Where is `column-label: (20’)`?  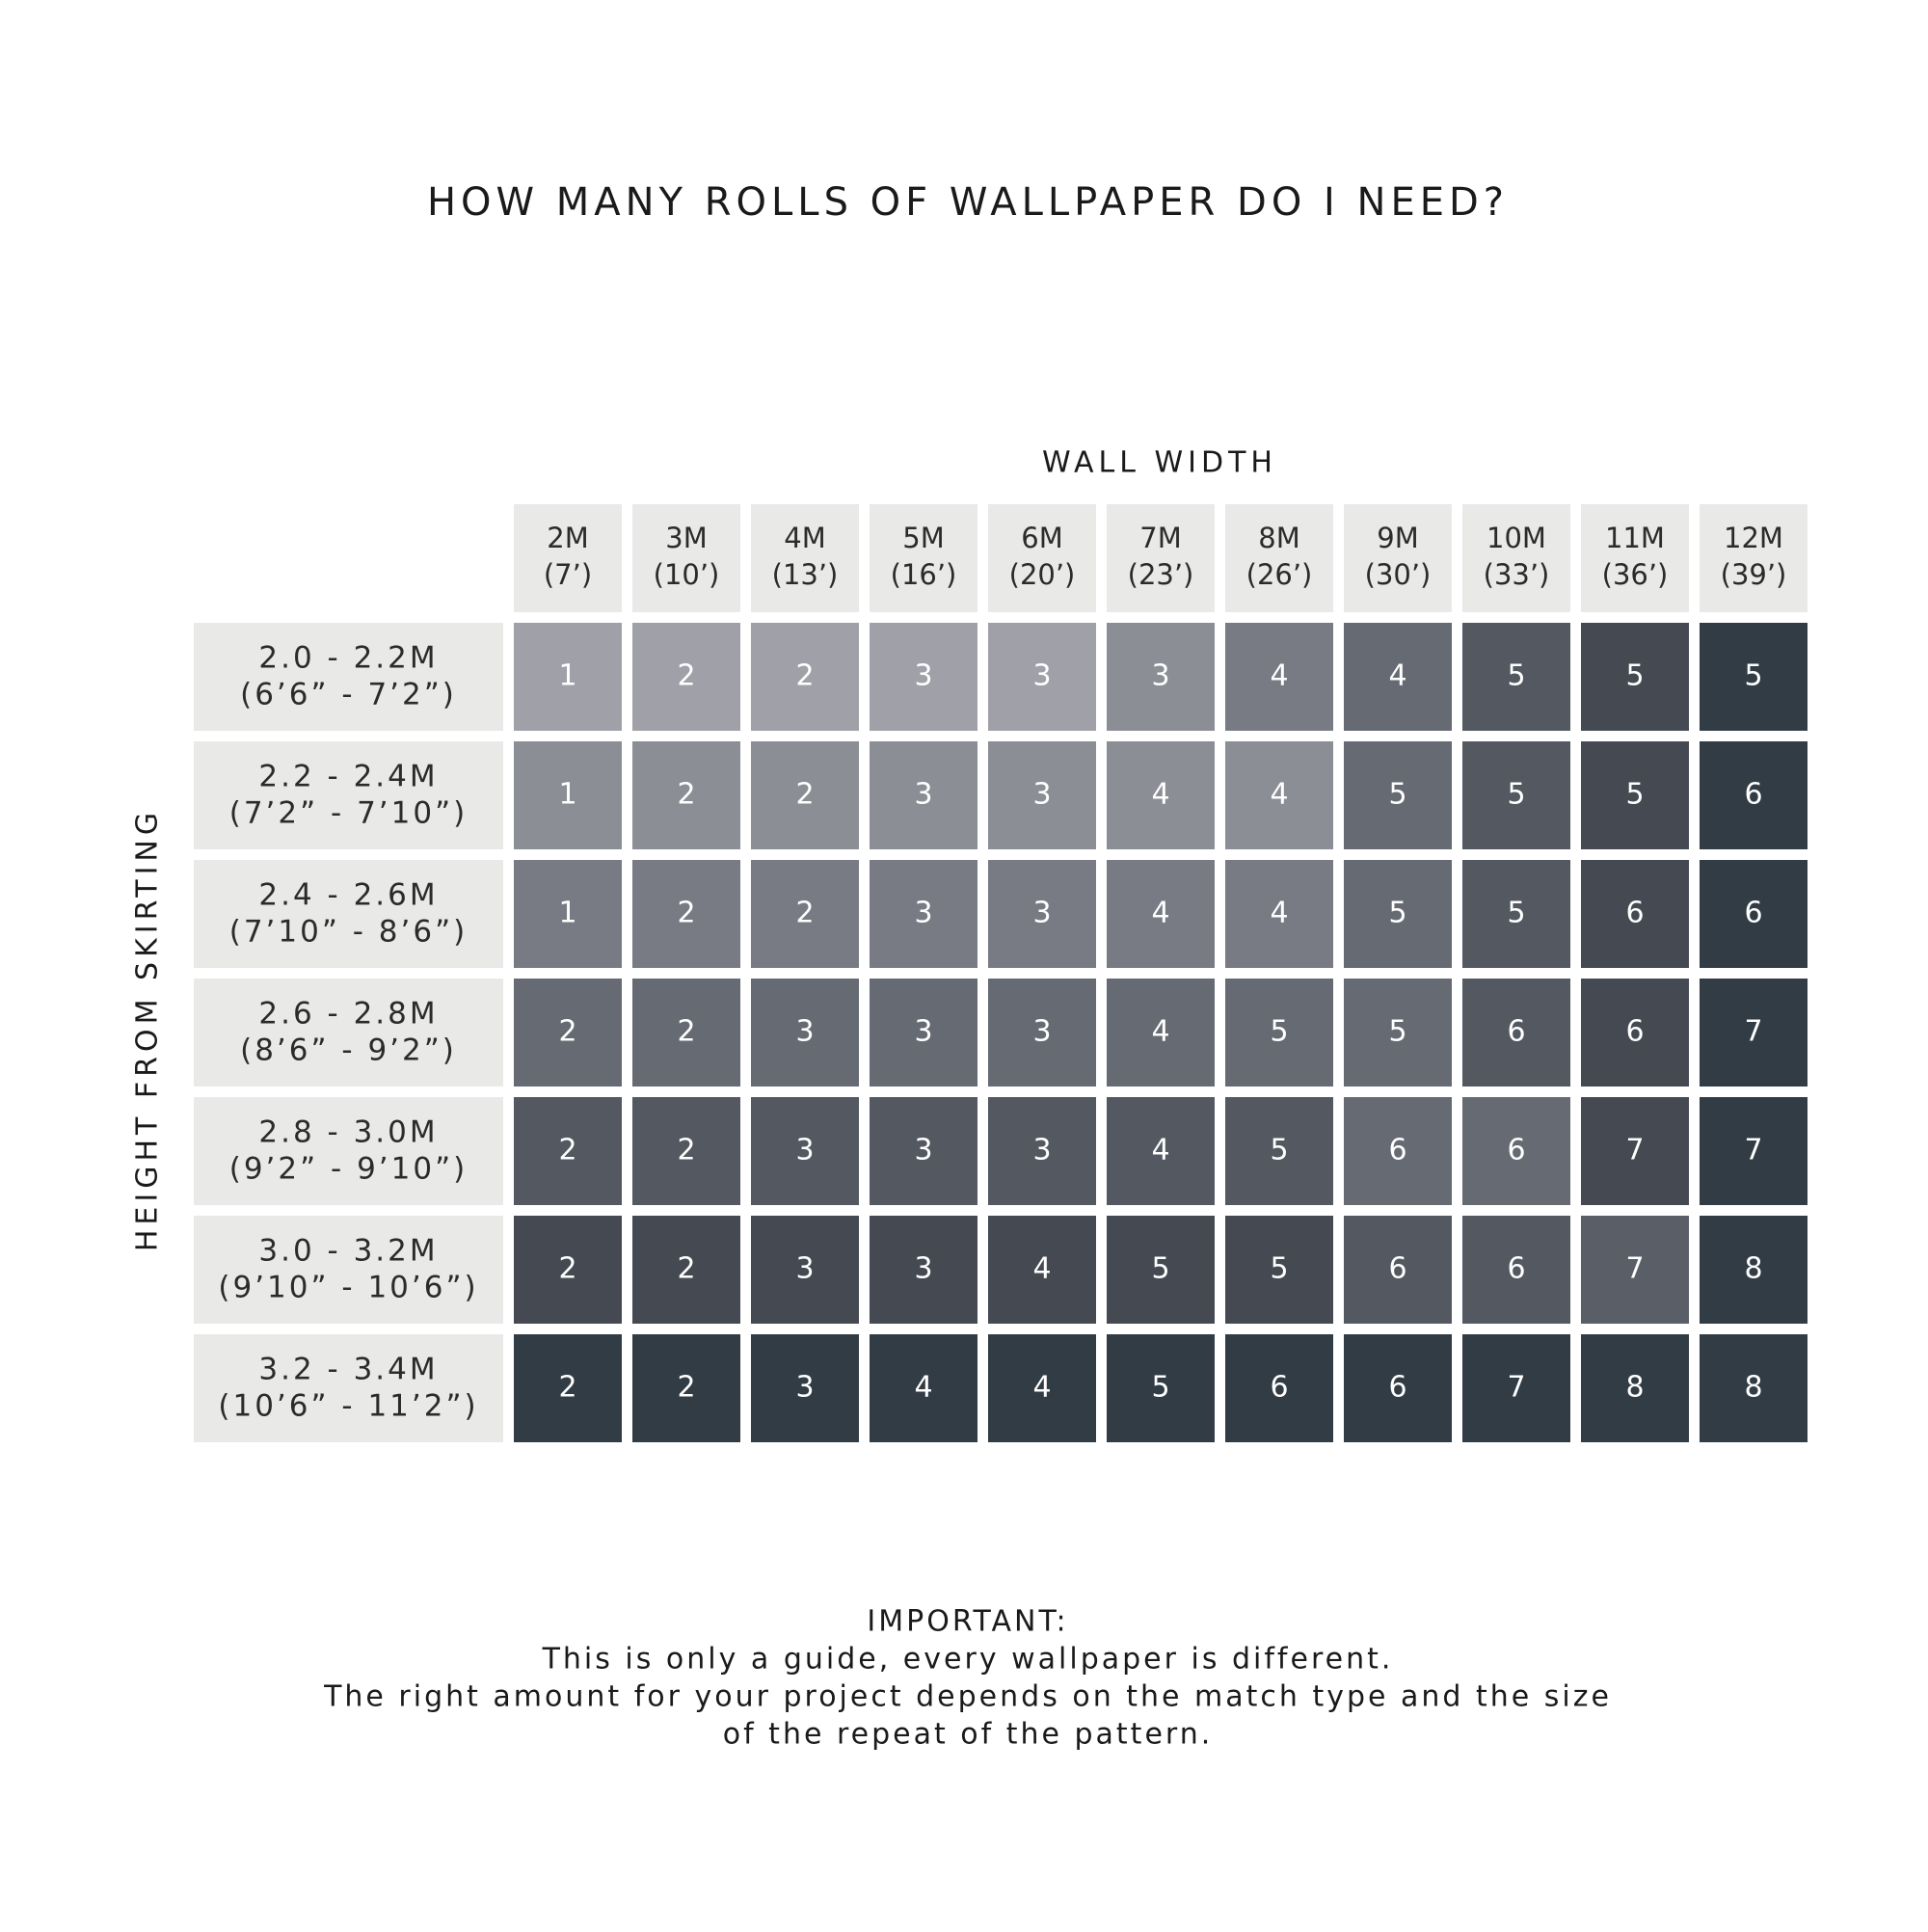 column-label: (20’) is located at coordinates (1042, 574).